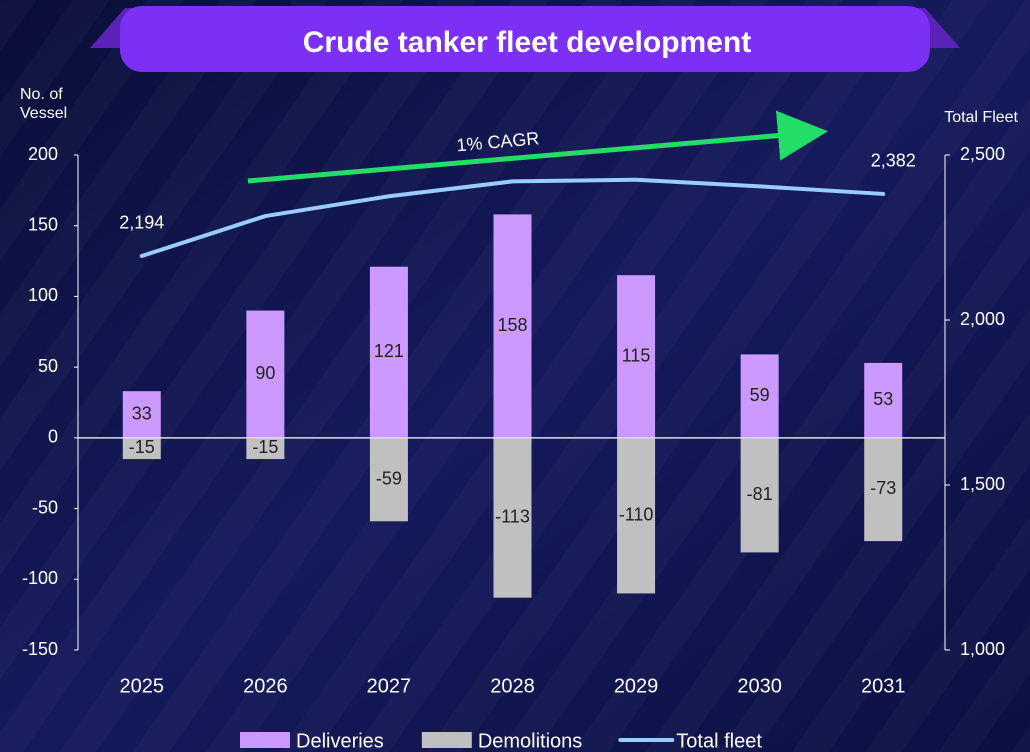  I want to click on x-tick-label: 2029, so click(636, 686).